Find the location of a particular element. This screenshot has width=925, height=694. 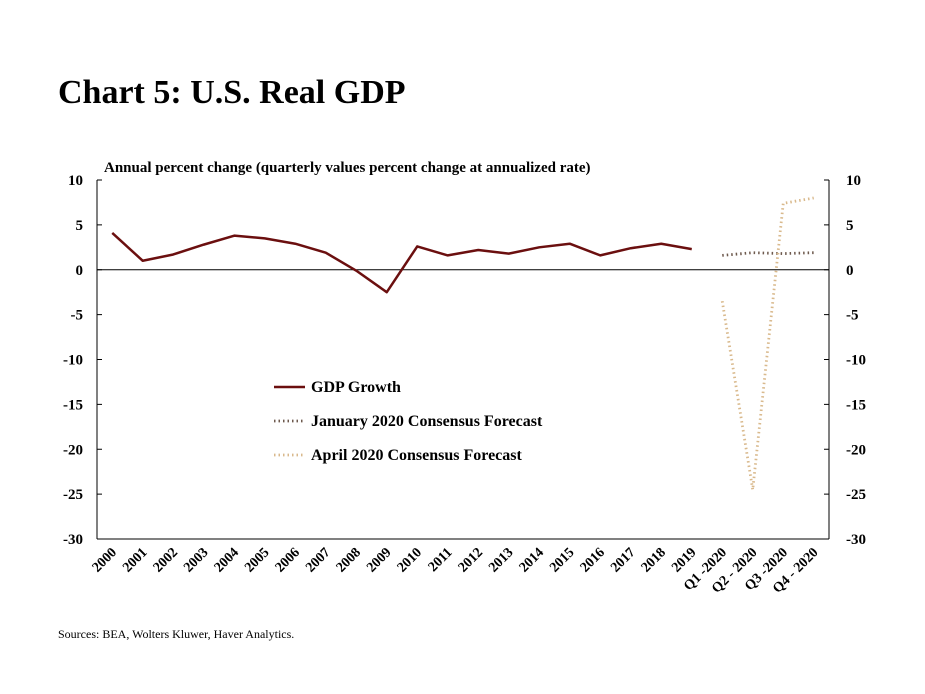

x-tick-label: 2012 is located at coordinates (471, 560).